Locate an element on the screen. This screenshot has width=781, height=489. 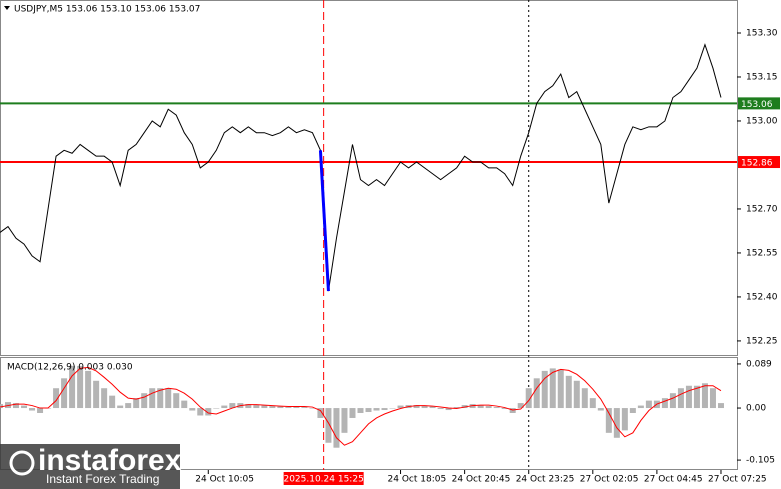
macd-title: MACD(12,26,9) 0.003 0.030 is located at coordinates (70, 368).